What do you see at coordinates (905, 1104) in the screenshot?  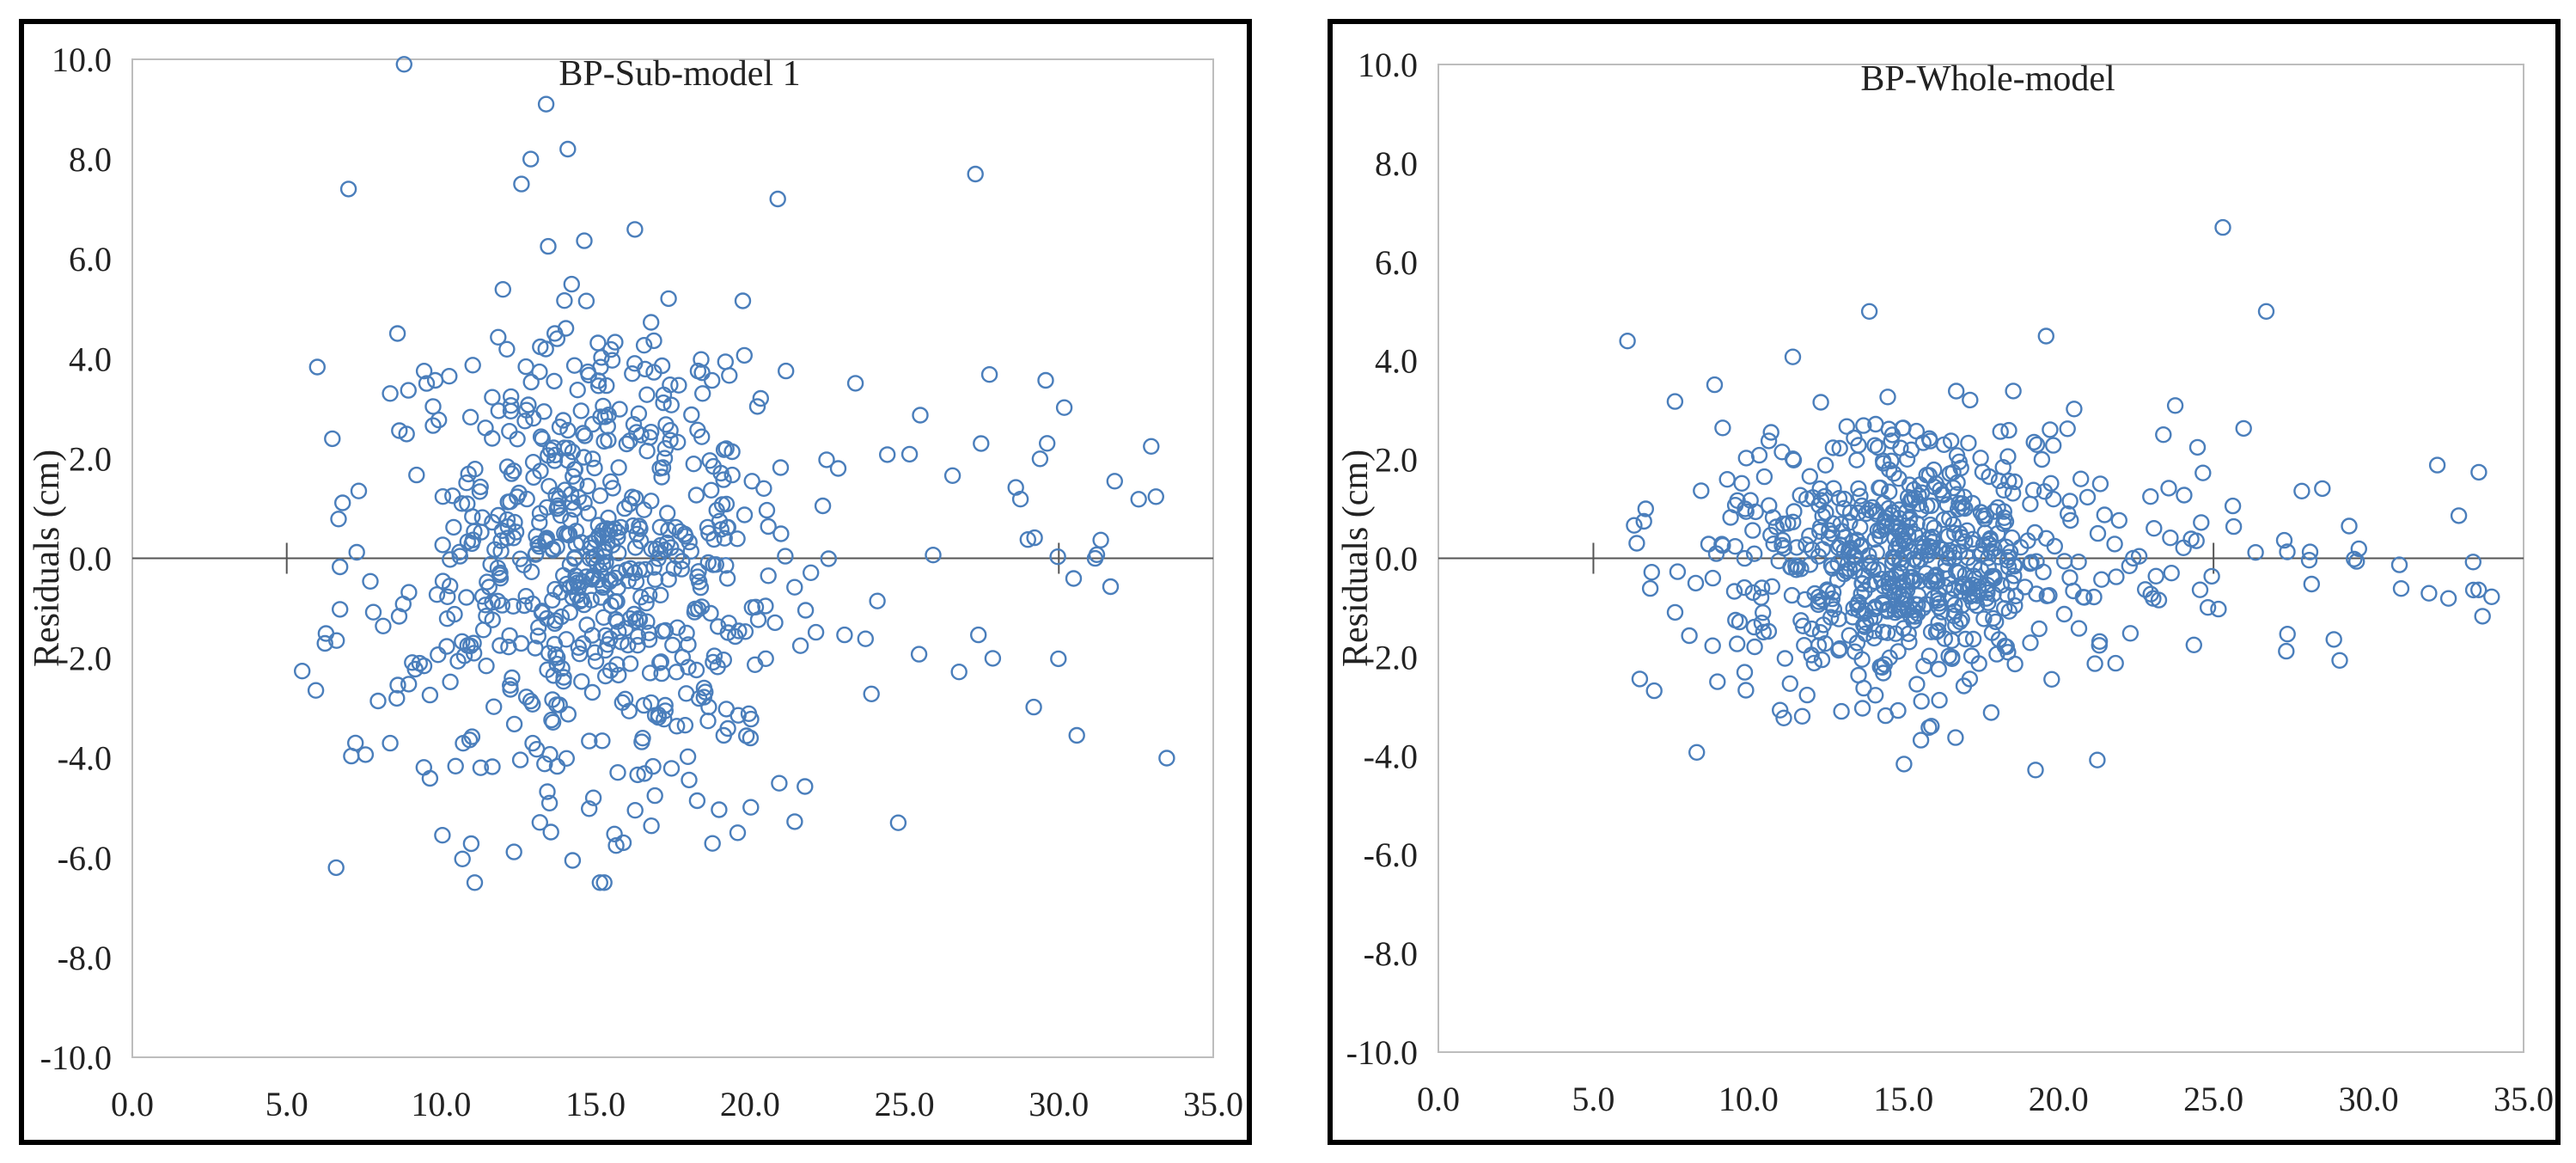 I see `x-tick-label: 25.0` at bounding box center [905, 1104].